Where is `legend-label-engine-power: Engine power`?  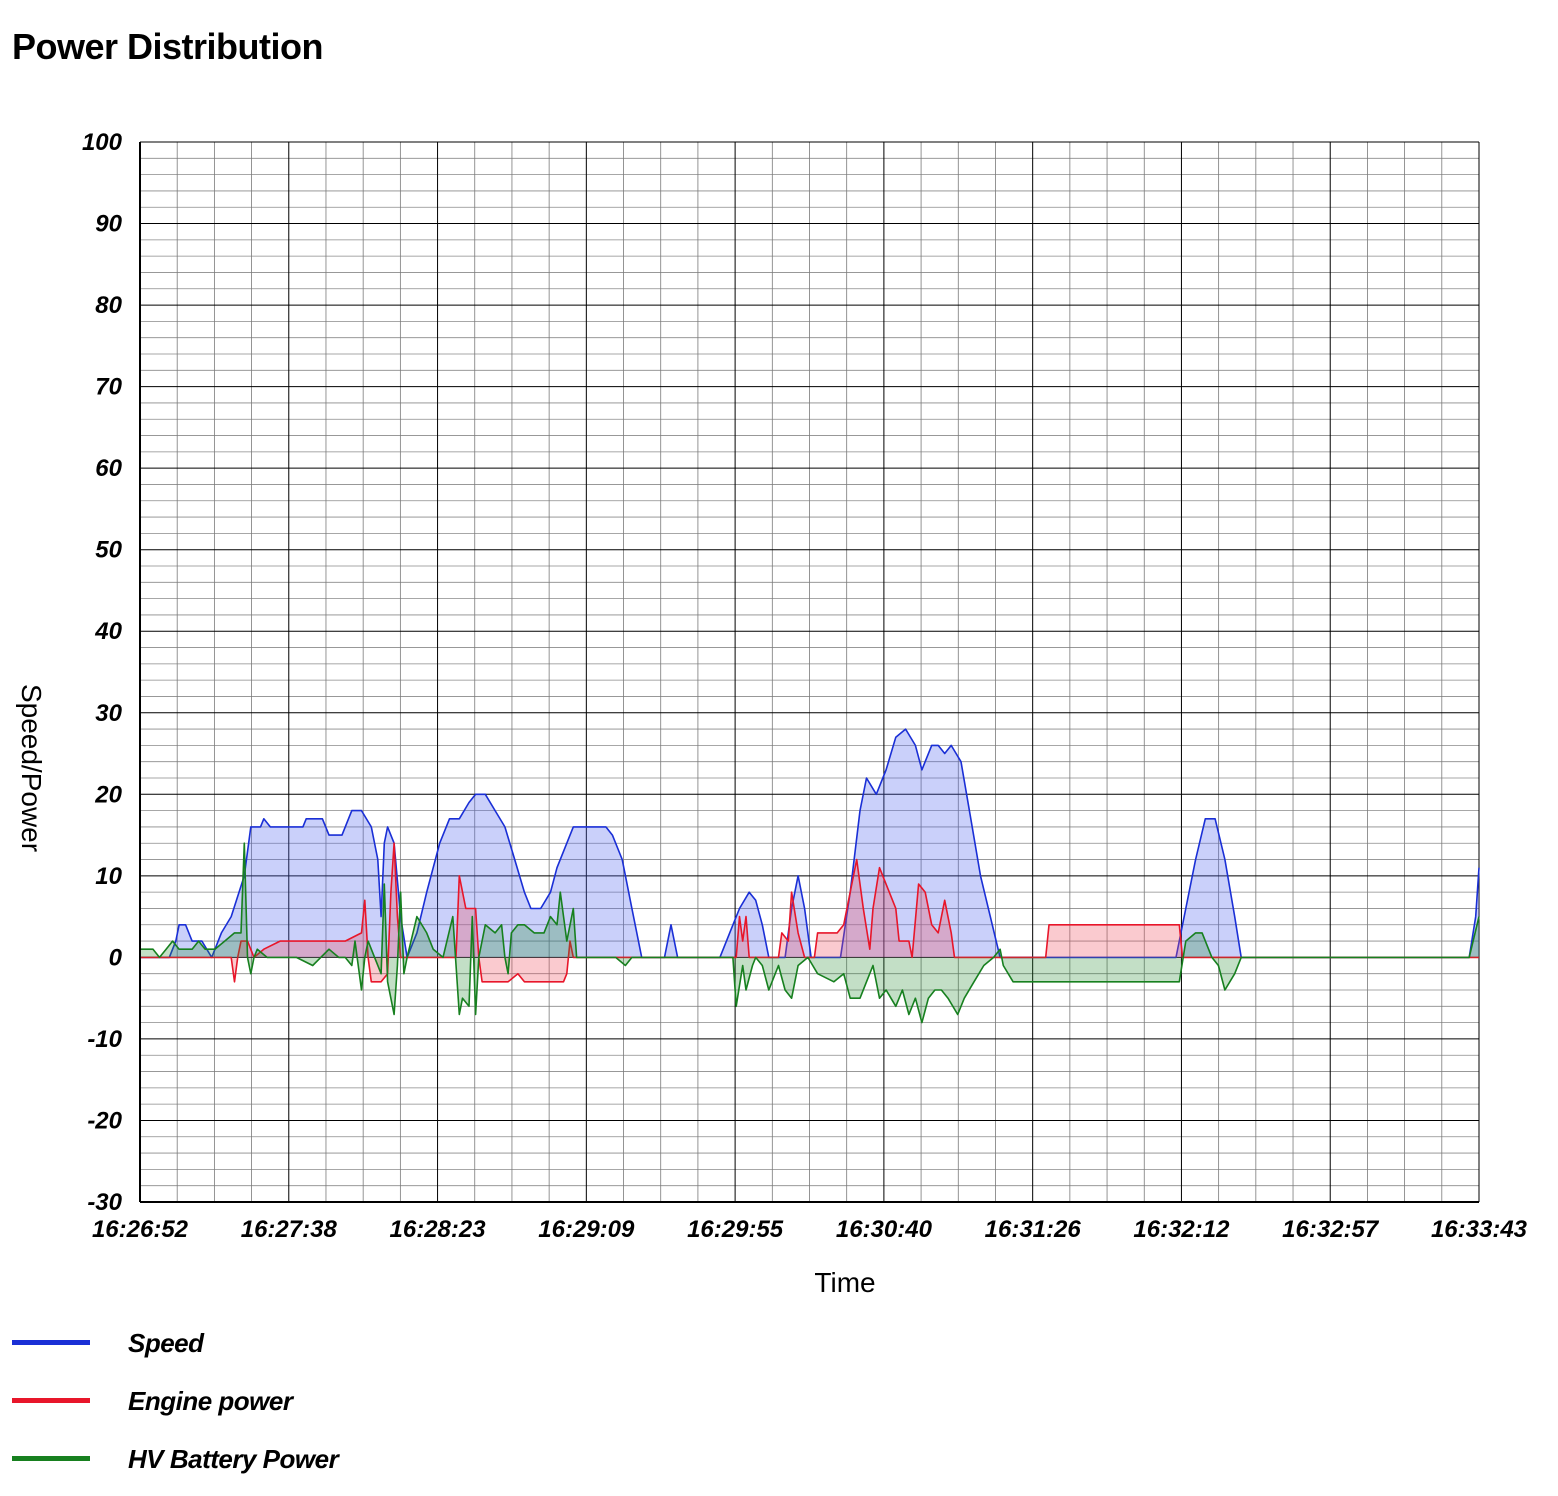 legend-label-engine-power: Engine power is located at coordinates (210, 1401).